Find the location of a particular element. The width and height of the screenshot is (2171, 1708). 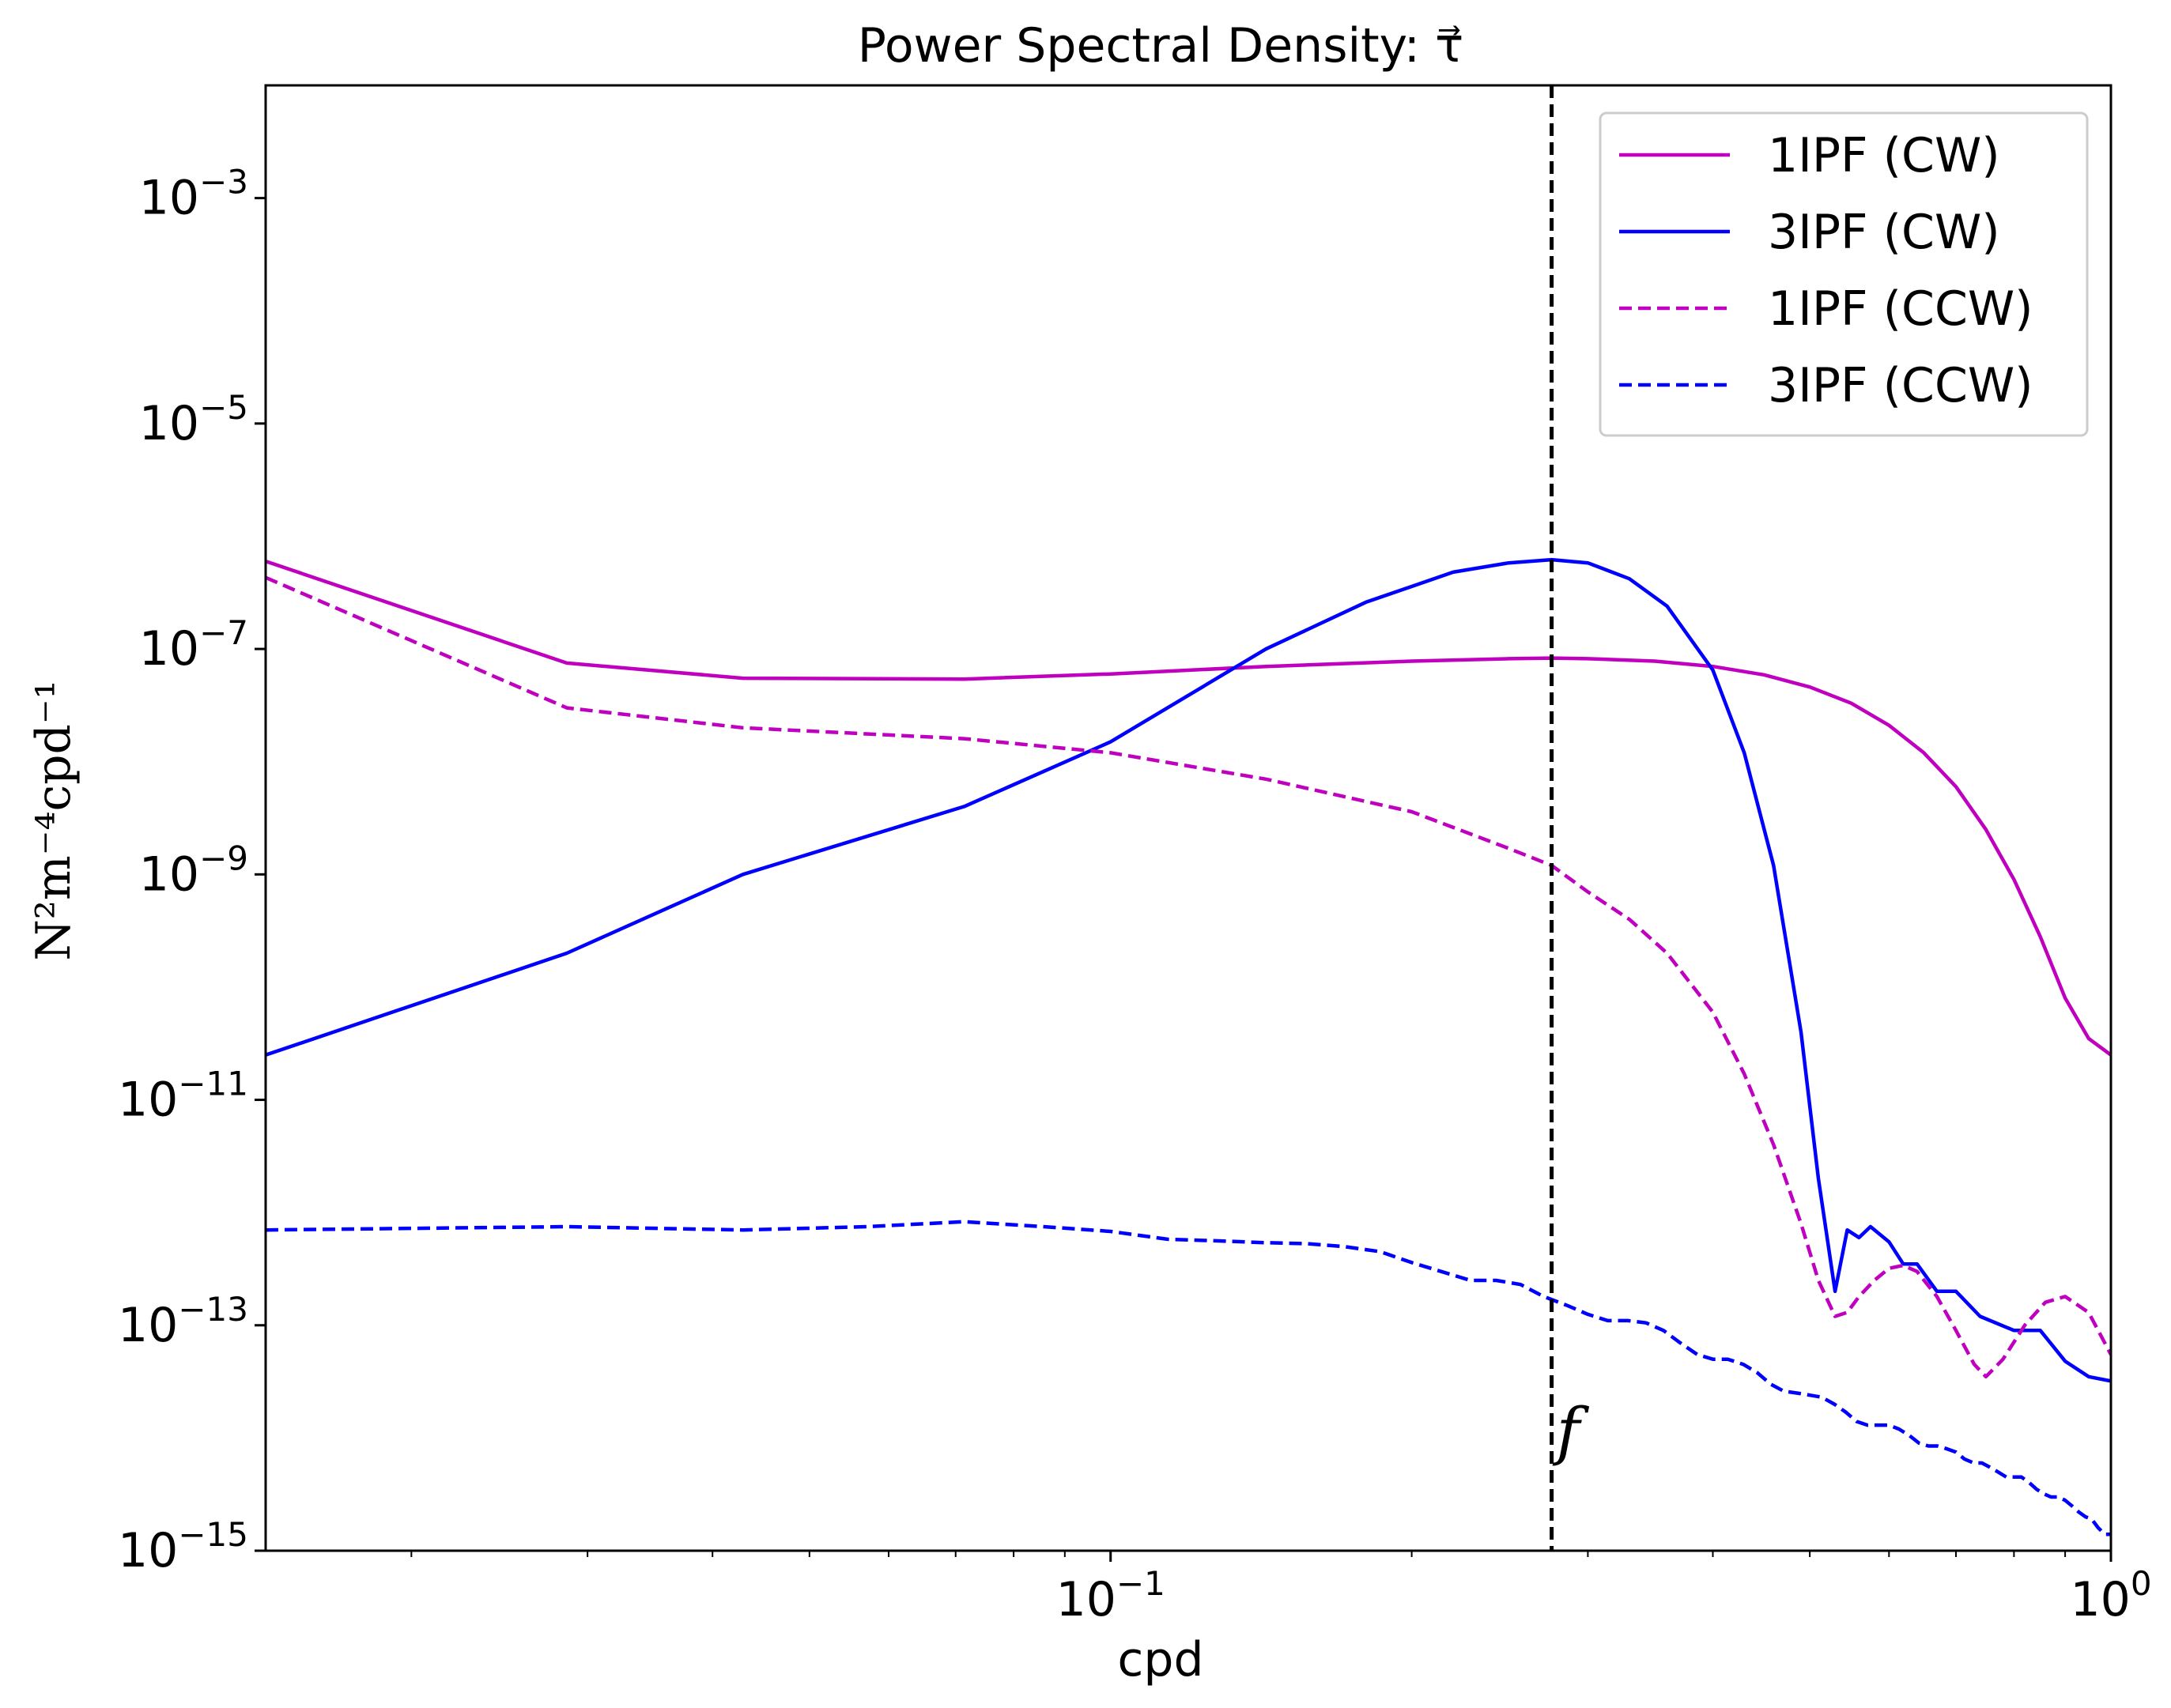

y-tick-label-0: 10⁻³ is located at coordinates (193, 194).